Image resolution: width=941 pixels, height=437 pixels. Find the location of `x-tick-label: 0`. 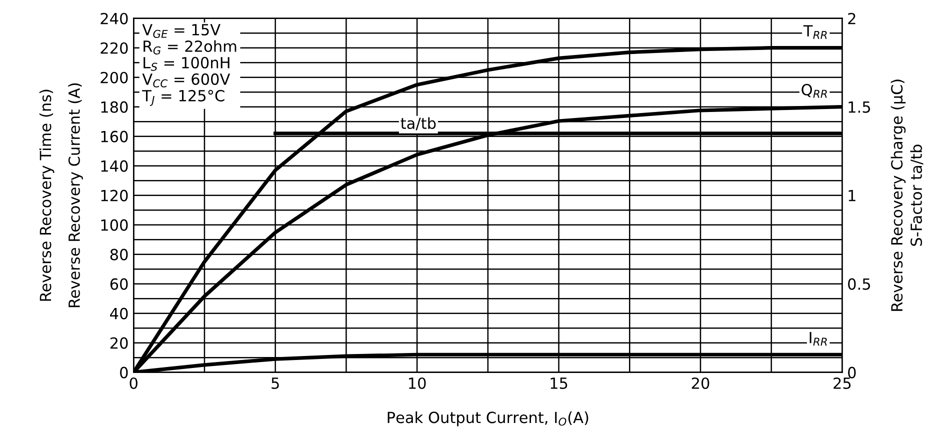

x-tick-label: 0 is located at coordinates (134, 383).